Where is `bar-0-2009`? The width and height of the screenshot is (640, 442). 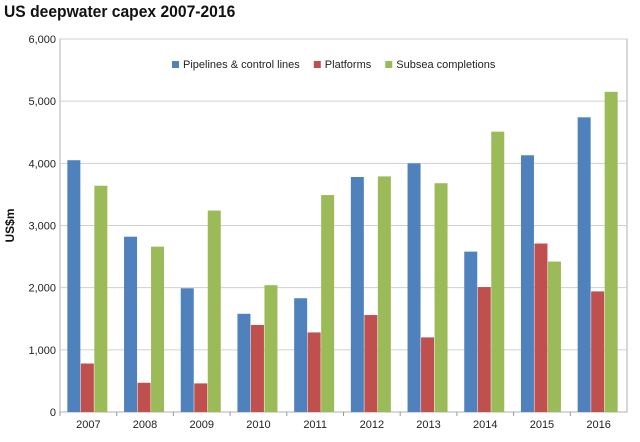
bar-0-2009 is located at coordinates (187, 350).